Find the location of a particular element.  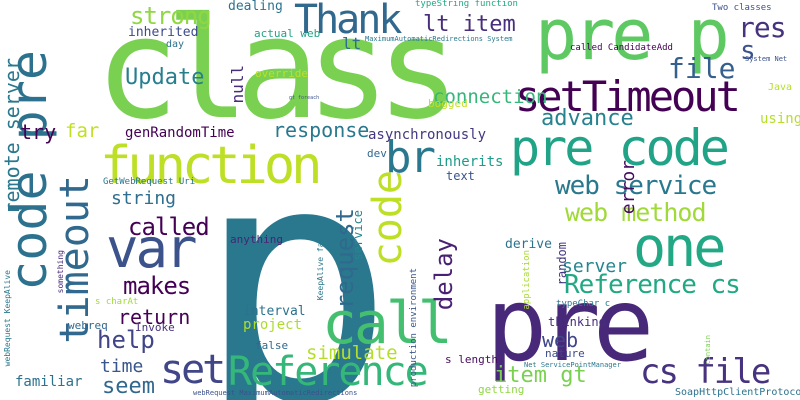

word-pre-code: pre code is located at coordinates (620, 148).